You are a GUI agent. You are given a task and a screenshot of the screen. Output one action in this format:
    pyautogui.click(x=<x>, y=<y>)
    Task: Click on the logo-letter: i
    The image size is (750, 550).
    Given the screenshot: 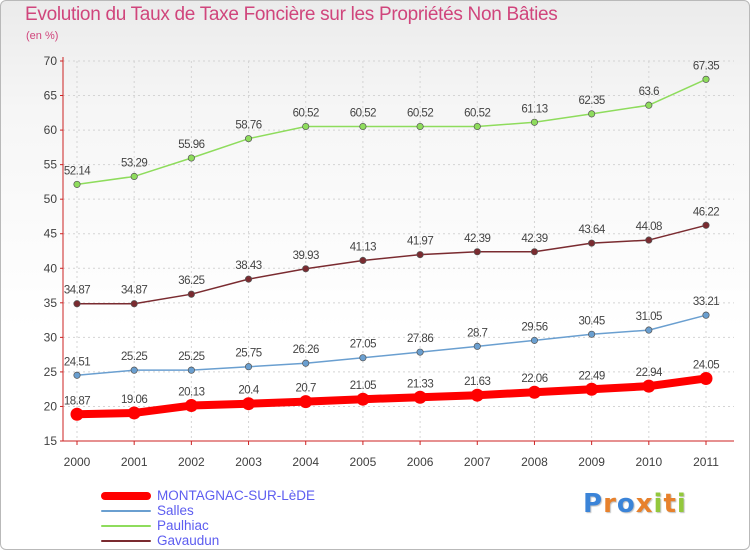 What is the action you would take?
    pyautogui.click(x=658, y=504)
    